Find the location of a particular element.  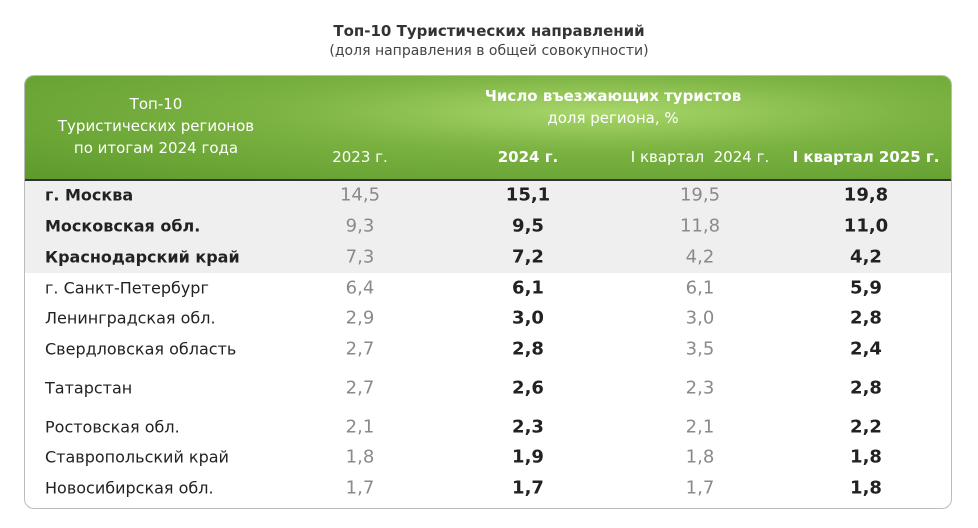

group-subtitle: доля региона, % is located at coordinates (613, 118).